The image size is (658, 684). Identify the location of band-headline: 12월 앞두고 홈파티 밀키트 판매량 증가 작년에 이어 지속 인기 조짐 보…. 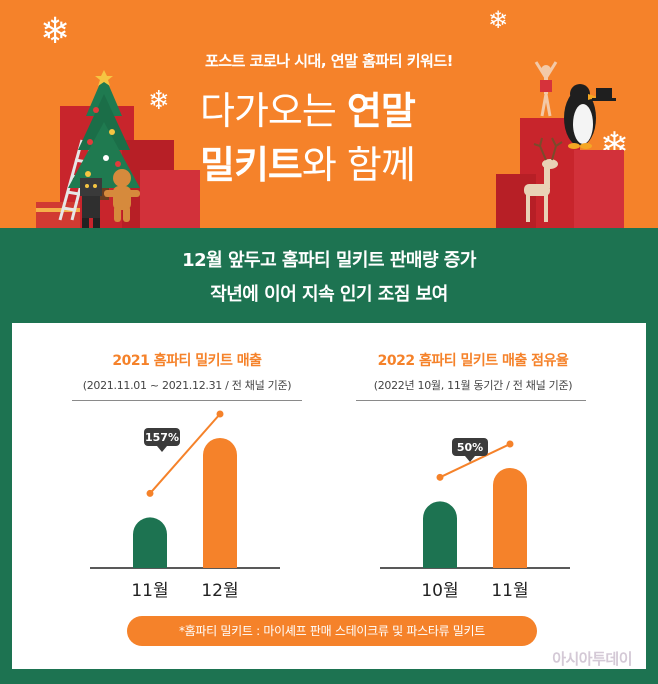
(329, 278).